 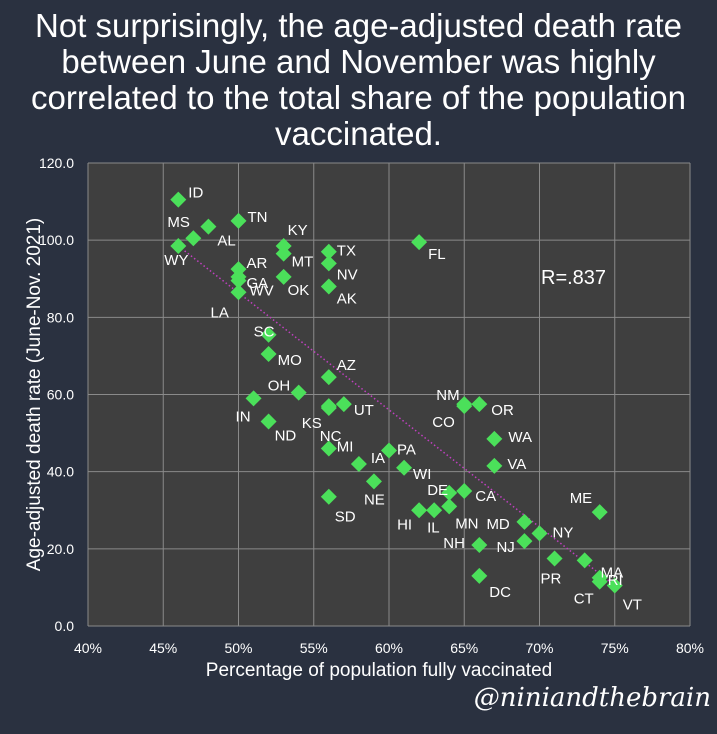 I want to click on point-label: MO, so click(x=290, y=360).